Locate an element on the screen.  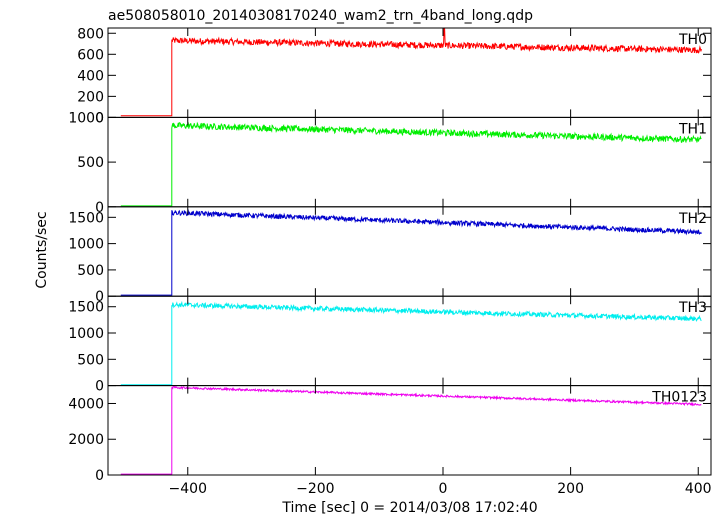
x-tick-label: 0 is located at coordinates (443, 489).